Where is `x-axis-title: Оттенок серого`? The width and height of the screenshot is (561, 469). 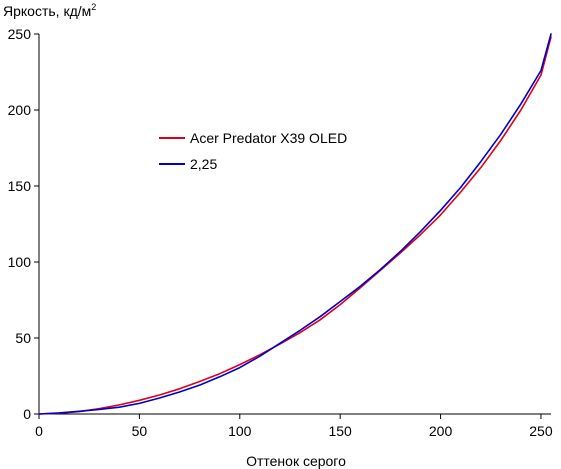
x-axis-title: Оттенок серого is located at coordinates (296, 461).